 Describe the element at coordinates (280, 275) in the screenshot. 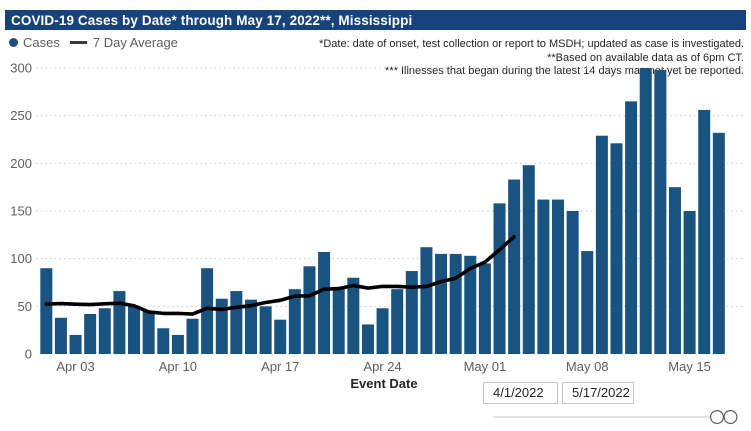

I see `seven-day-average-line` at that location.